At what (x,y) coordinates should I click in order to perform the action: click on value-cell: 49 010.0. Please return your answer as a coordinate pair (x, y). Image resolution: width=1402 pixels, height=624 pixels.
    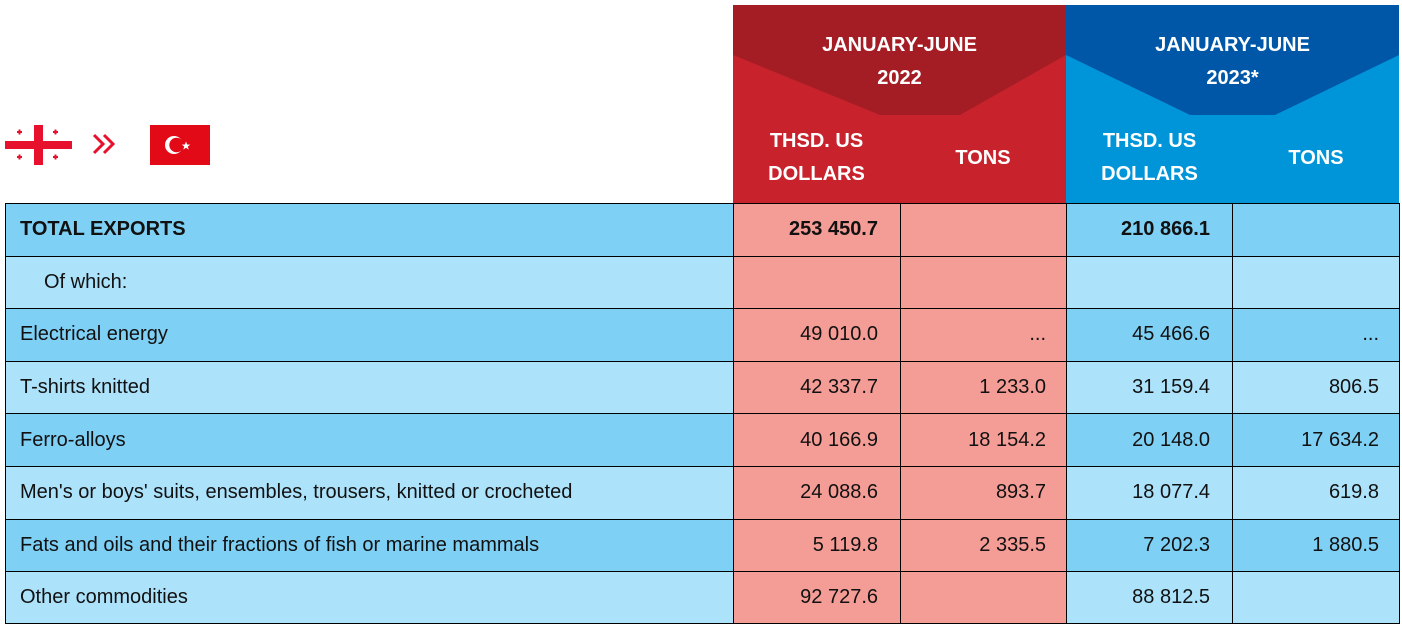
    Looking at the image, I should click on (817, 335).